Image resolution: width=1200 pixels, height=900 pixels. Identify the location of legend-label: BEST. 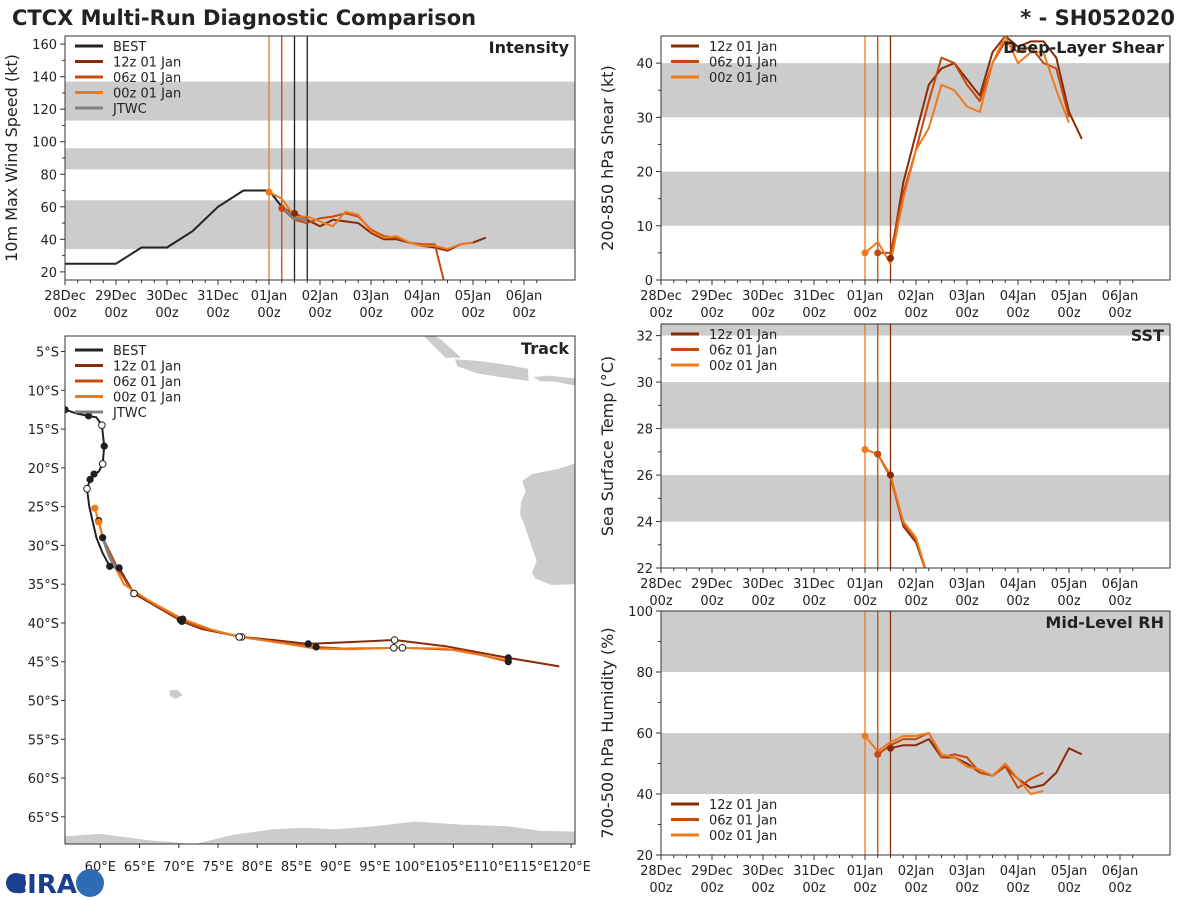
(129, 351).